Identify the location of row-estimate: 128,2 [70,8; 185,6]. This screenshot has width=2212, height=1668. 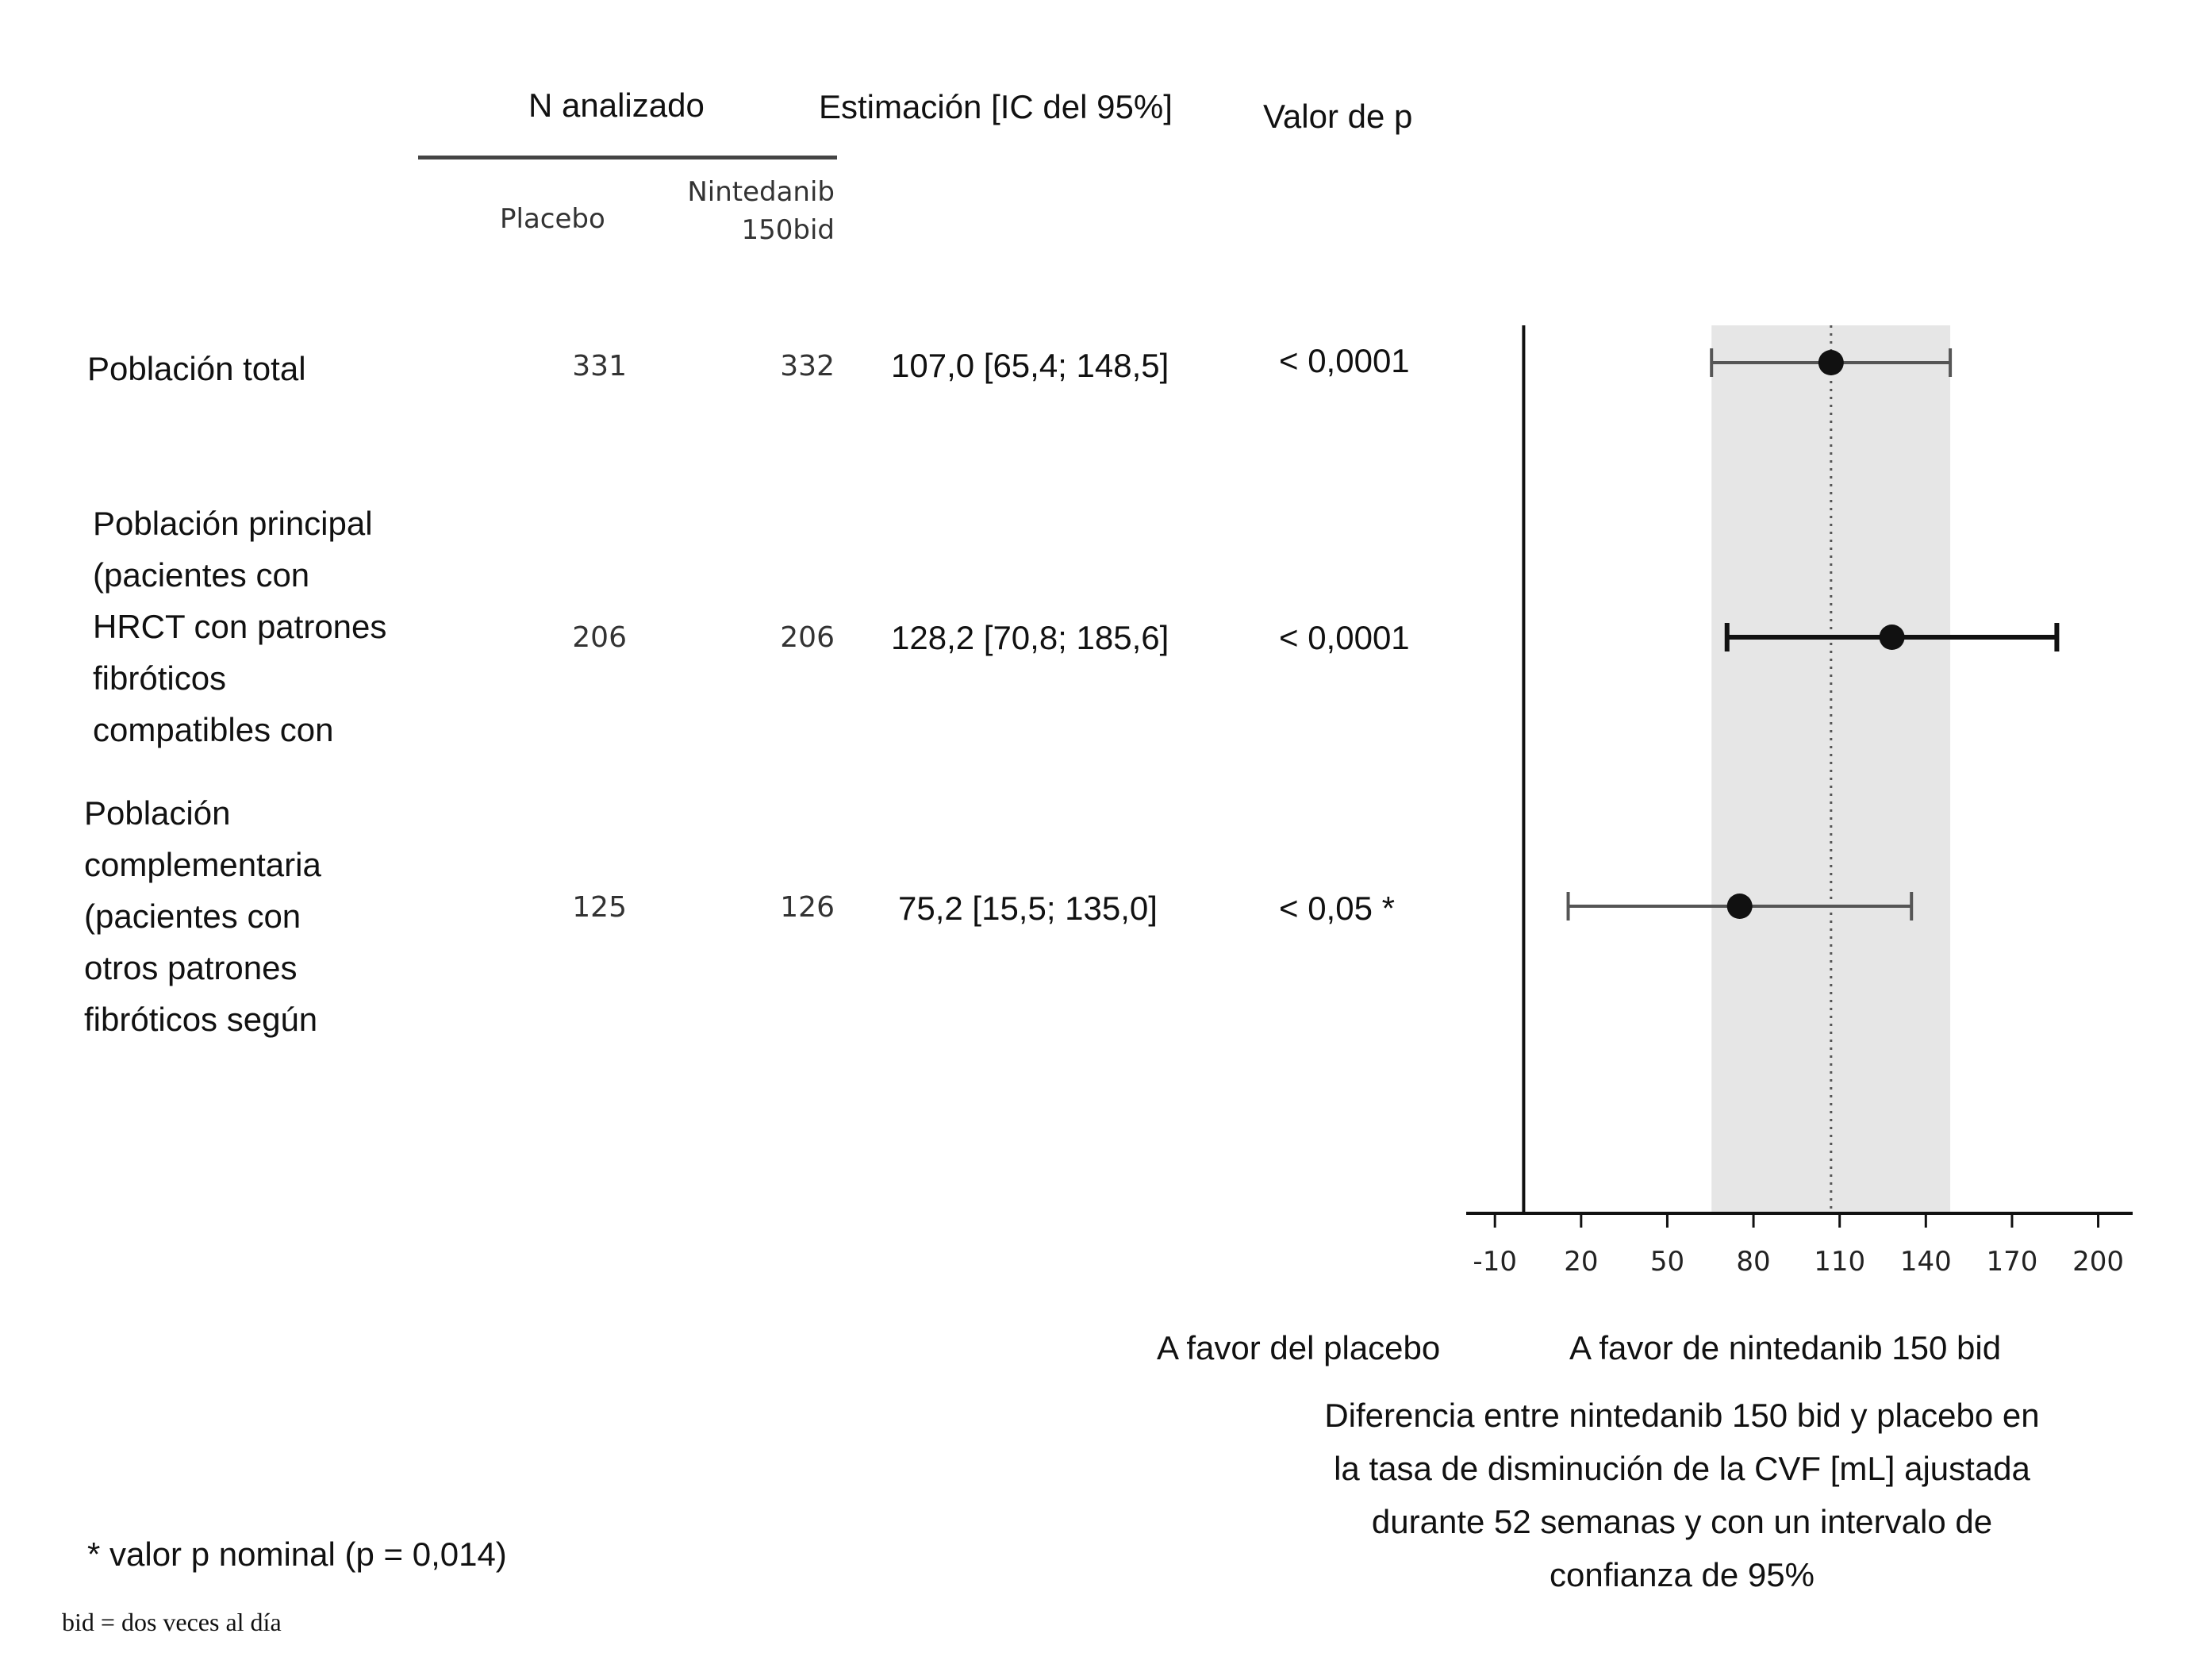
(1030, 637).